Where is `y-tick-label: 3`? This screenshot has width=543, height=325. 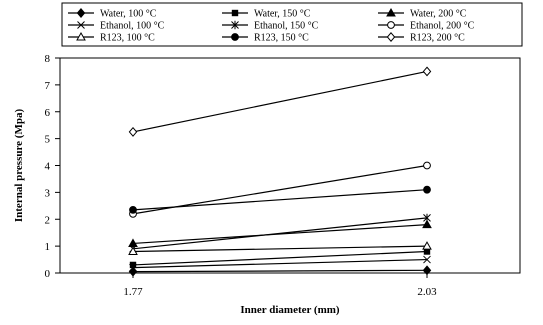
y-tick-label: 3 is located at coordinates (48, 193).